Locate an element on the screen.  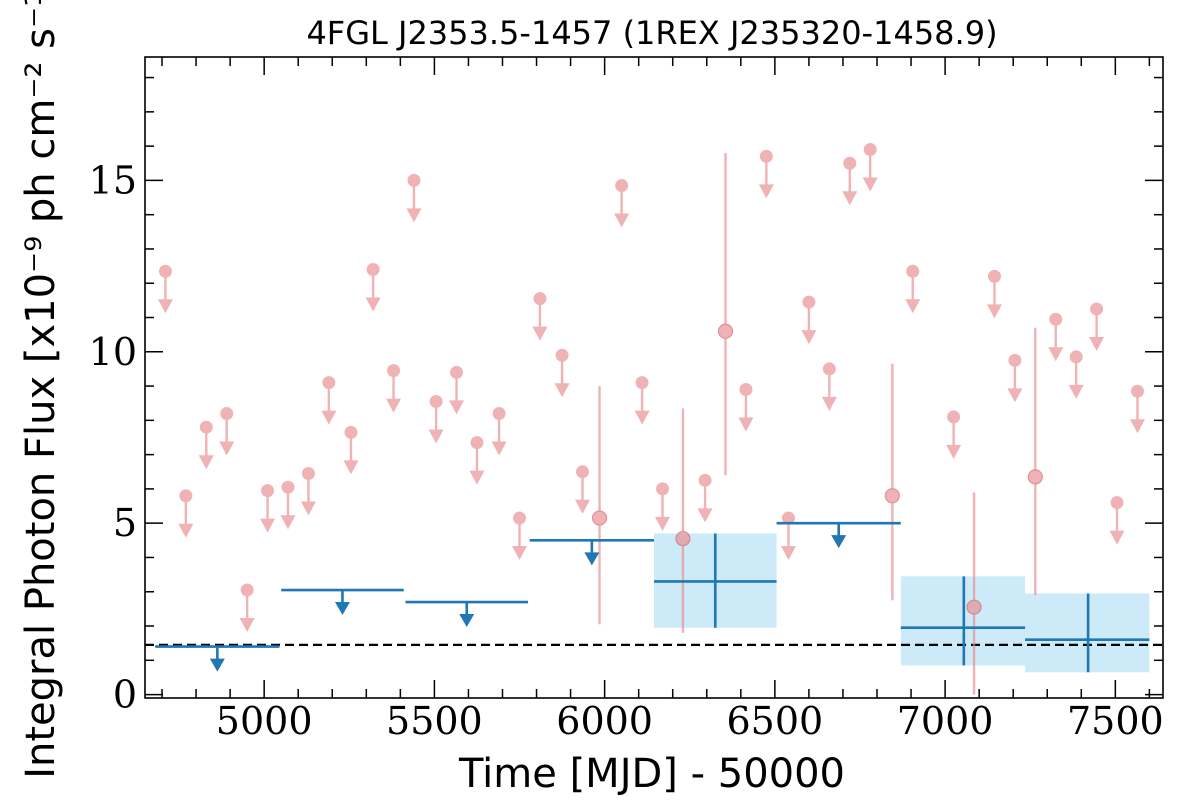
y-tick-label: 5 is located at coordinates (125, 523).